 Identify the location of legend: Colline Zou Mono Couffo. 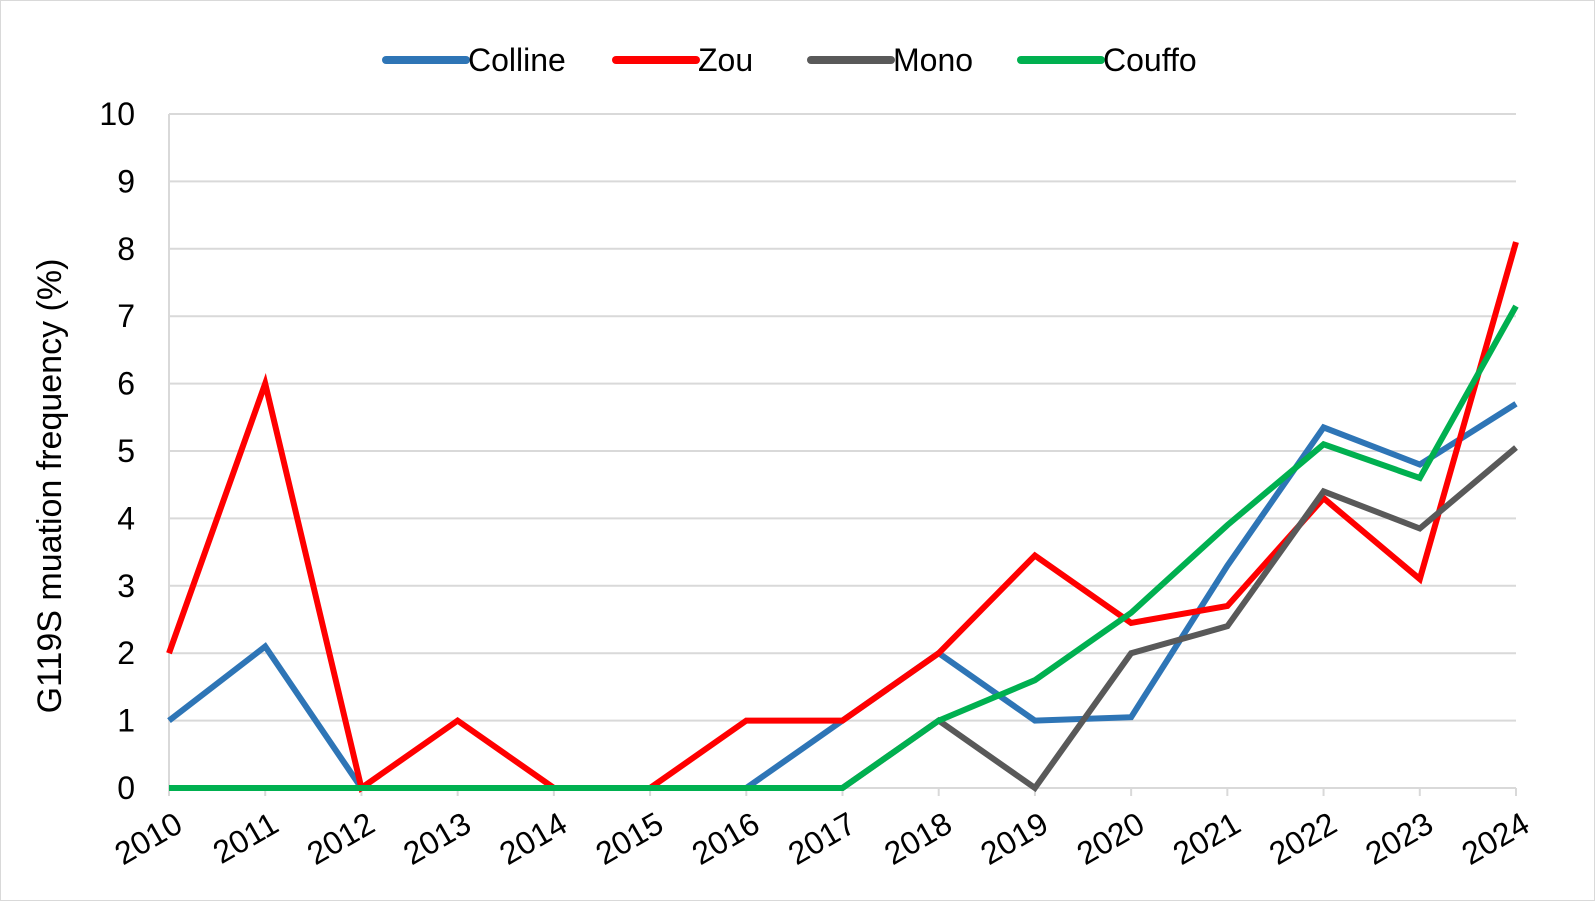
(791, 60).